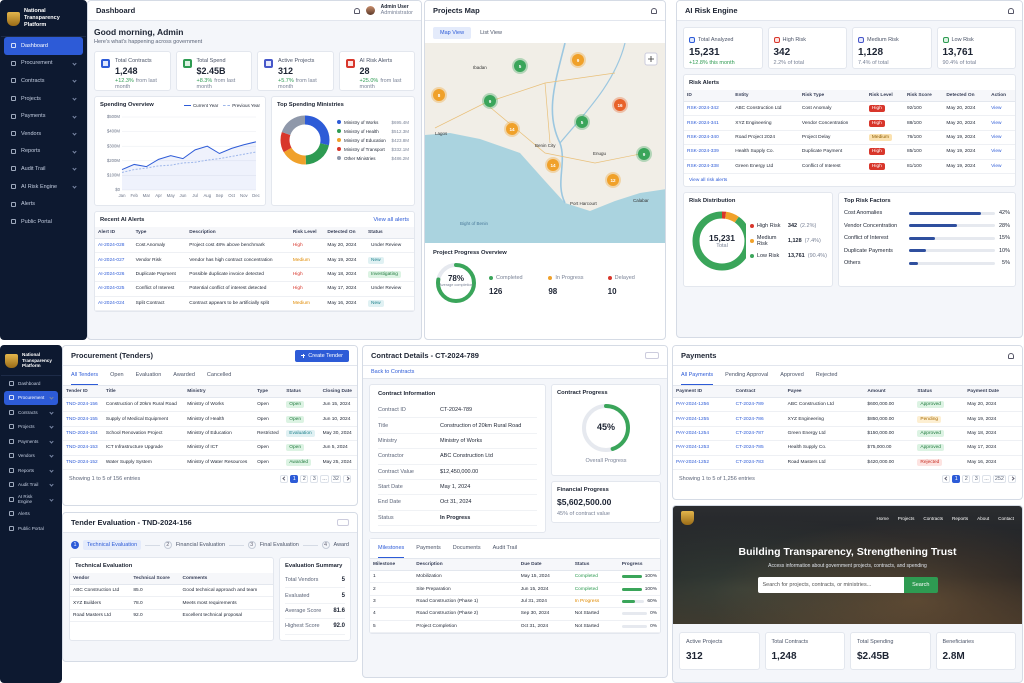 The height and width of the screenshot is (683, 1024). What do you see at coordinates (82, 419) in the screenshot?
I see `cell-text: TND-2024-155` at bounding box center [82, 419].